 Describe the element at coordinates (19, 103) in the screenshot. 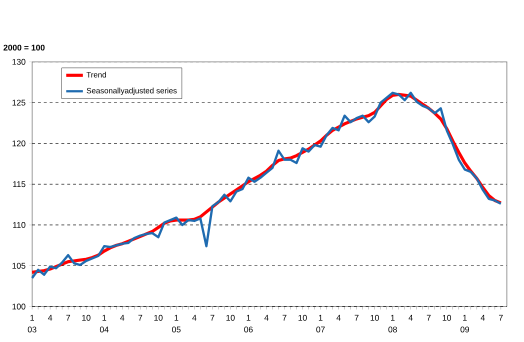

I see `y-tick-label: 125` at that location.